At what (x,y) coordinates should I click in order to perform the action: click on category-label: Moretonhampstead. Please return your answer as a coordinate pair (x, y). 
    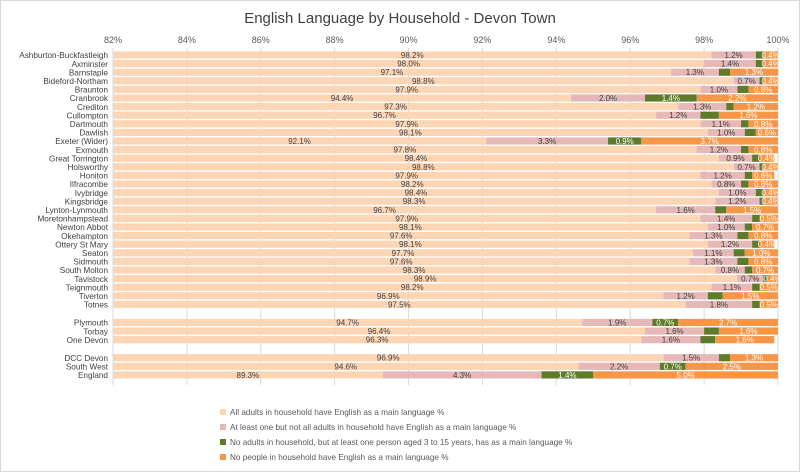
    Looking at the image, I should click on (72, 219).